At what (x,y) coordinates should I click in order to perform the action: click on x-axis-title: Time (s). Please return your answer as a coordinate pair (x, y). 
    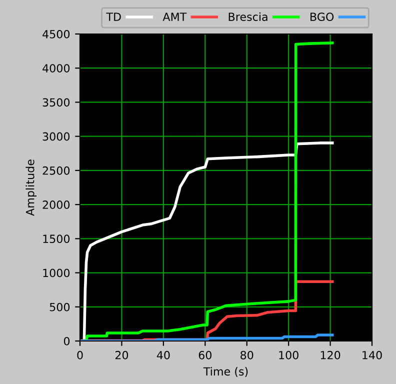
    Looking at the image, I should click on (225, 372).